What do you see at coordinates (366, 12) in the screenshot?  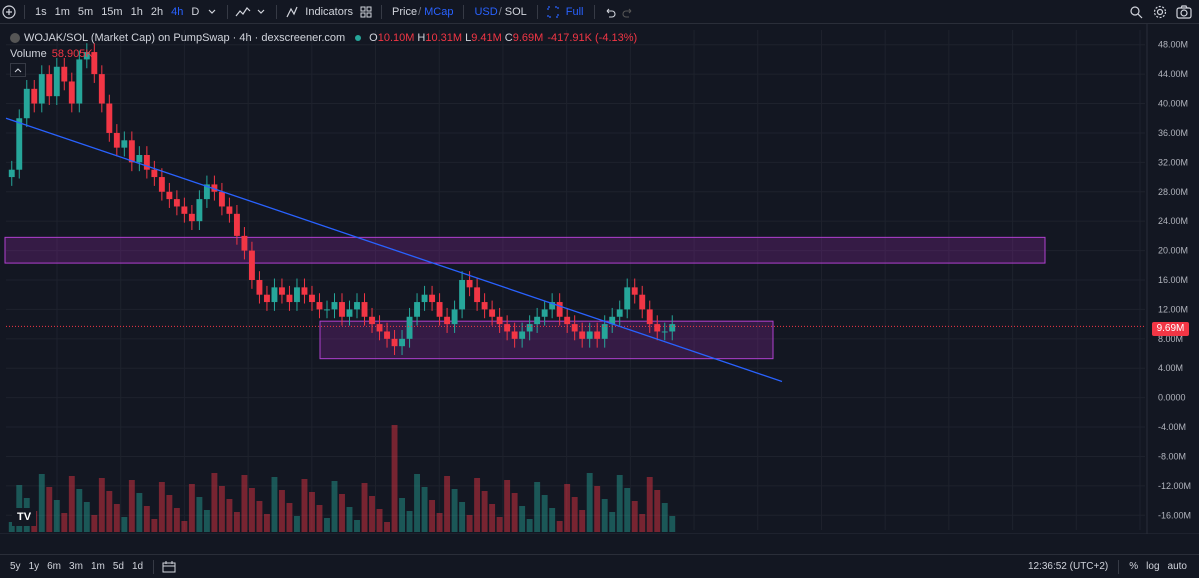 I see `layout-grid-icon` at bounding box center [366, 12].